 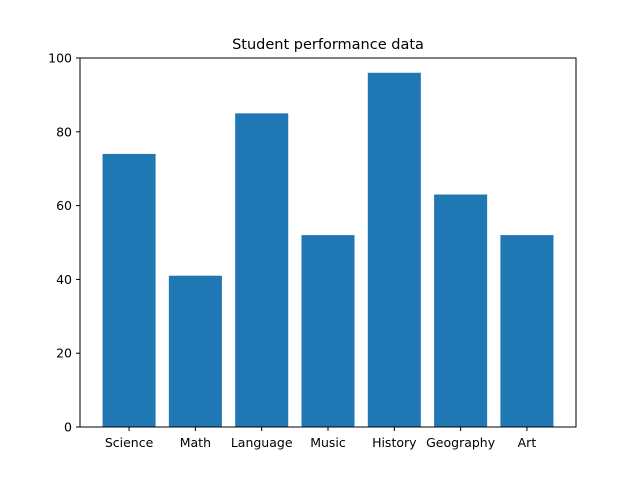 I want to click on y-tick-label: 40, so click(x=64, y=279).